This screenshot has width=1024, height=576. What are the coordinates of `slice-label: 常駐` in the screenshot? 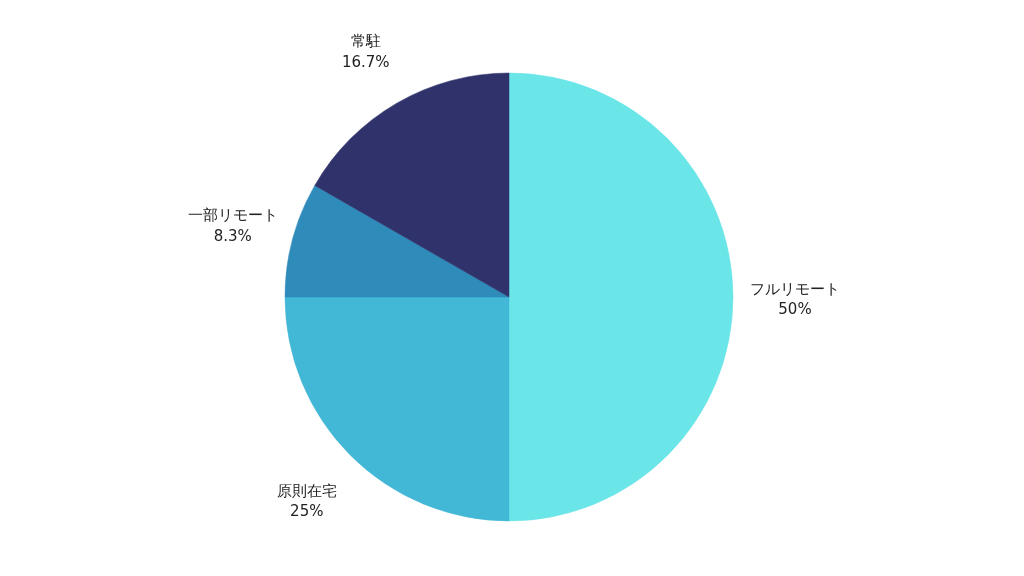 It's located at (365, 41).